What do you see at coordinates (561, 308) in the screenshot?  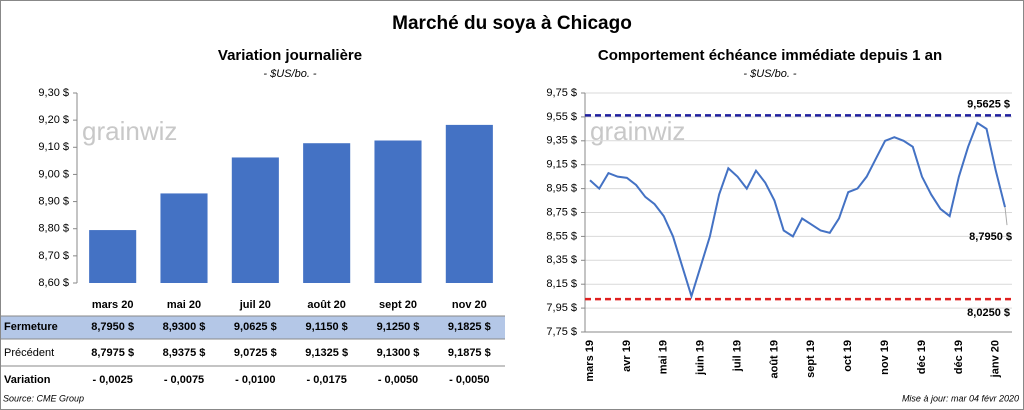 I see `y-tick-label: 7,95 $` at bounding box center [561, 308].